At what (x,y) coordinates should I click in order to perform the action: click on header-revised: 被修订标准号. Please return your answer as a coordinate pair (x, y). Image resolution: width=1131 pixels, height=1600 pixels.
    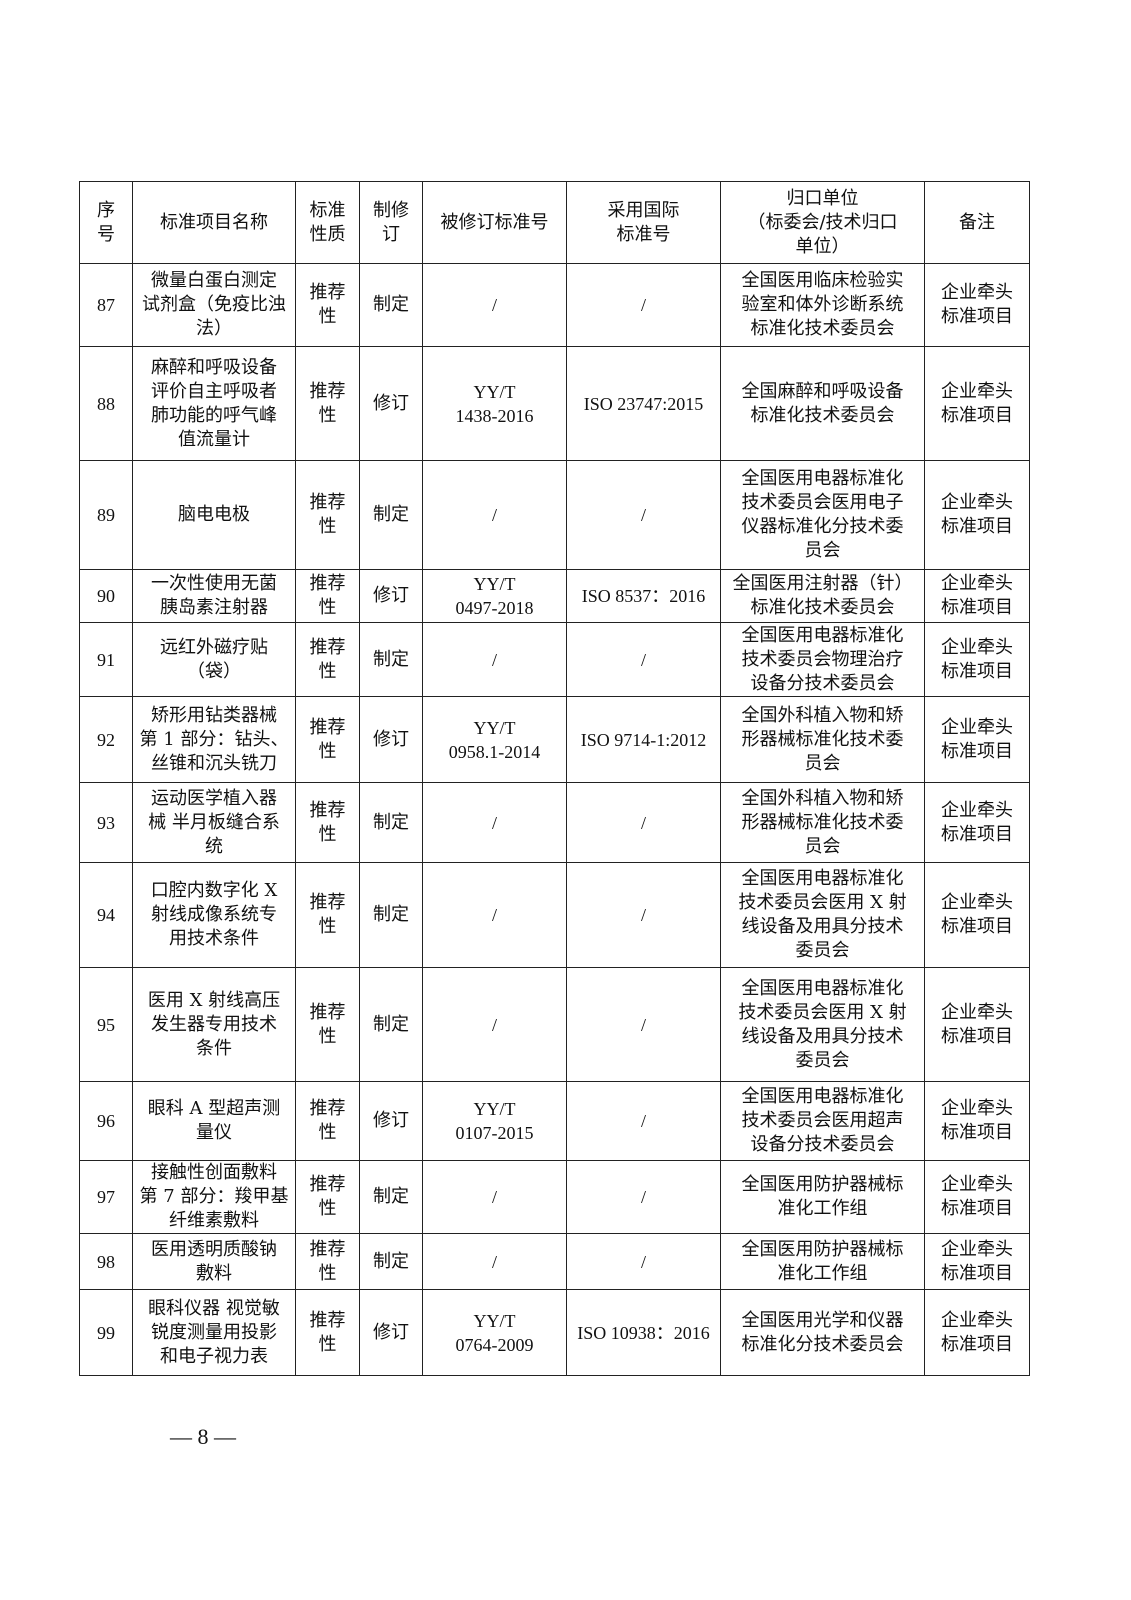
    Looking at the image, I should click on (494, 222).